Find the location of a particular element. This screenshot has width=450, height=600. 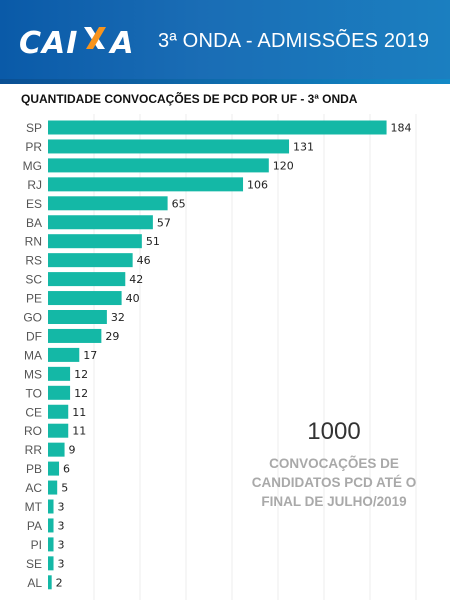

category-label: RN is located at coordinates (33, 242).